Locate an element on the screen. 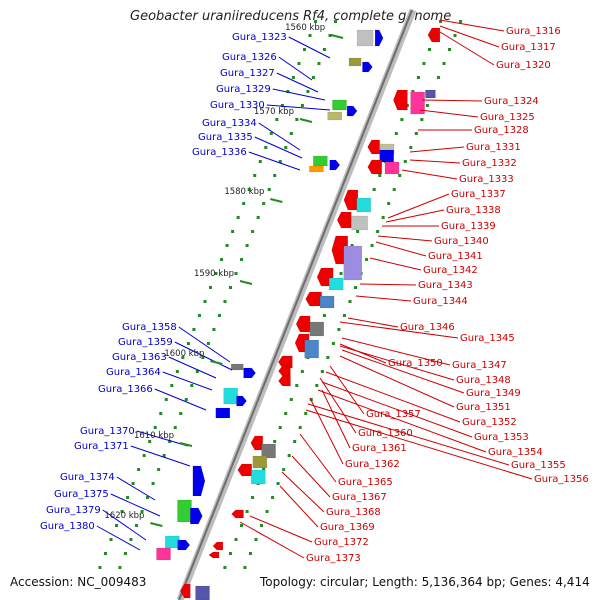 Image resolution: width=600 pixels, height=600 pixels. gene-label-right: Gura_1338 is located at coordinates (473, 210).